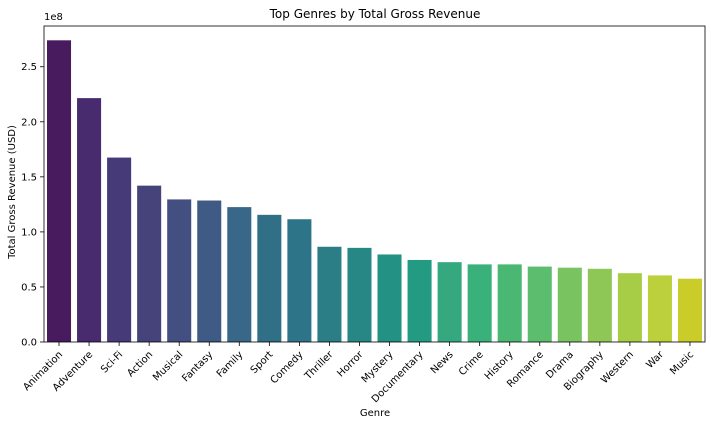  What do you see at coordinates (471, 363) in the screenshot?
I see `x-tick-label: Crime` at bounding box center [471, 363].